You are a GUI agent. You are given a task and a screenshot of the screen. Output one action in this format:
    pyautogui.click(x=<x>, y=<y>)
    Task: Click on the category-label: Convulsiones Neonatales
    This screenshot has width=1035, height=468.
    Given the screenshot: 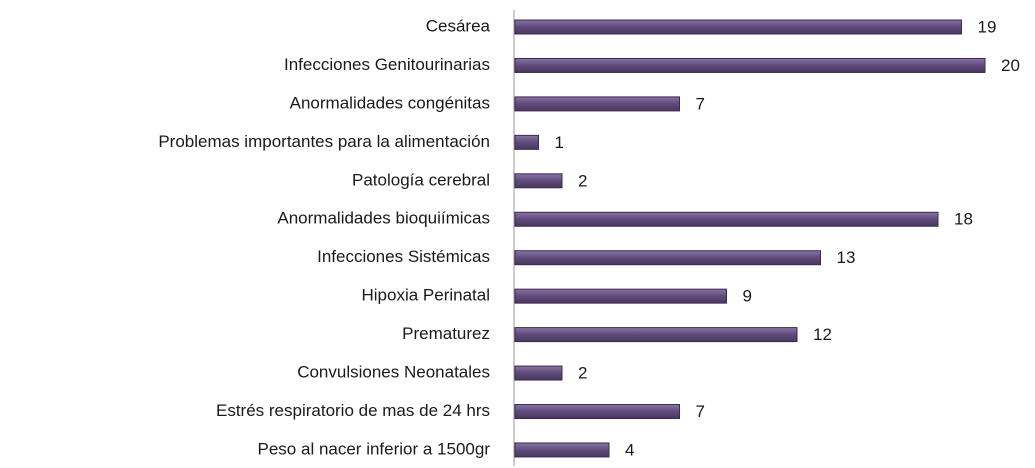 What is the action you would take?
    pyautogui.click(x=393, y=372)
    